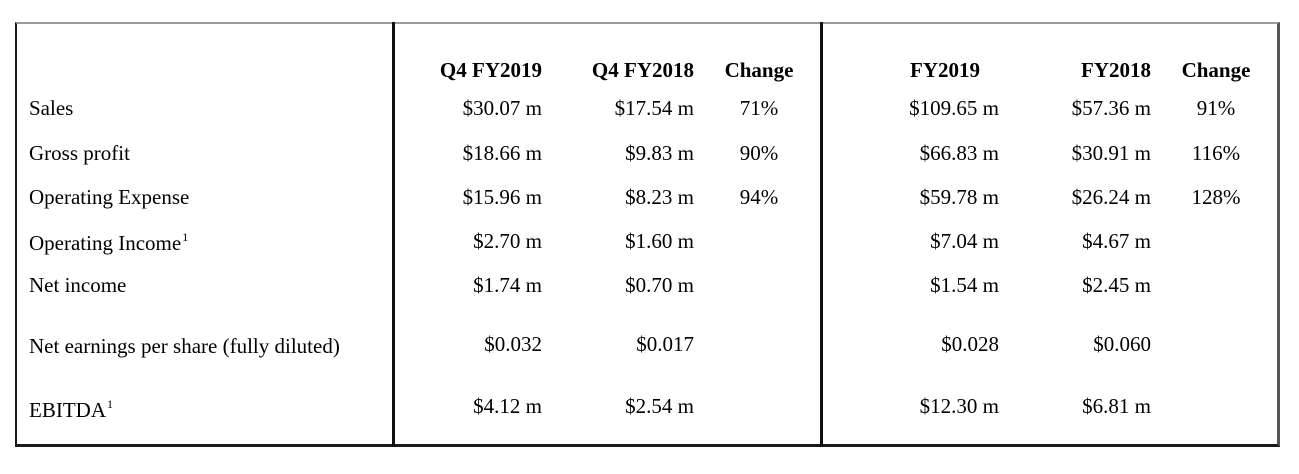 The width and height of the screenshot is (1299, 474). What do you see at coordinates (959, 197) in the screenshot?
I see `cell-operating-expense-fy2019: $59.78 m` at bounding box center [959, 197].